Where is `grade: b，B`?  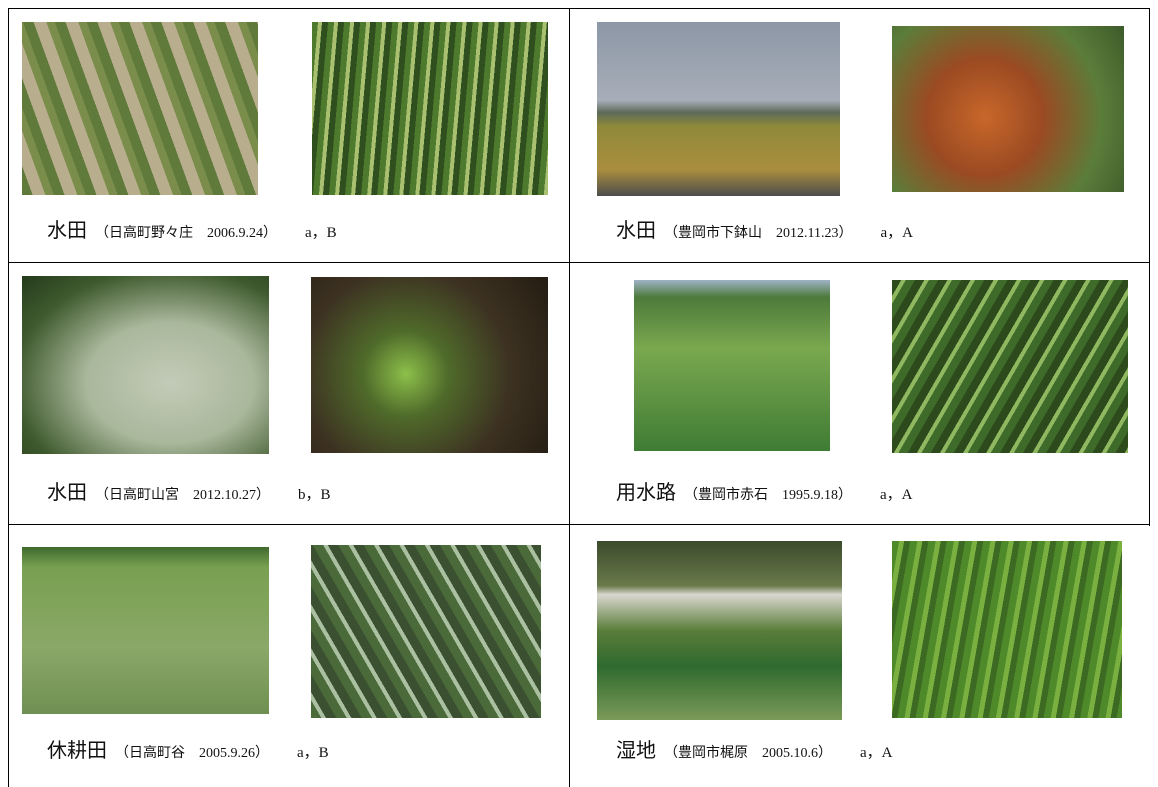 grade: b，B is located at coordinates (314, 495).